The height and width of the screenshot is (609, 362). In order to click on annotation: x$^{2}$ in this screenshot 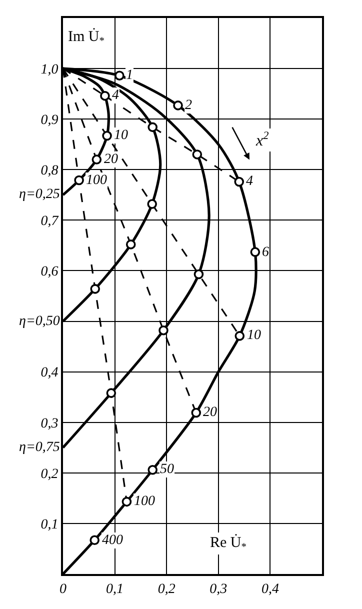, I will do `click(262, 140)`.